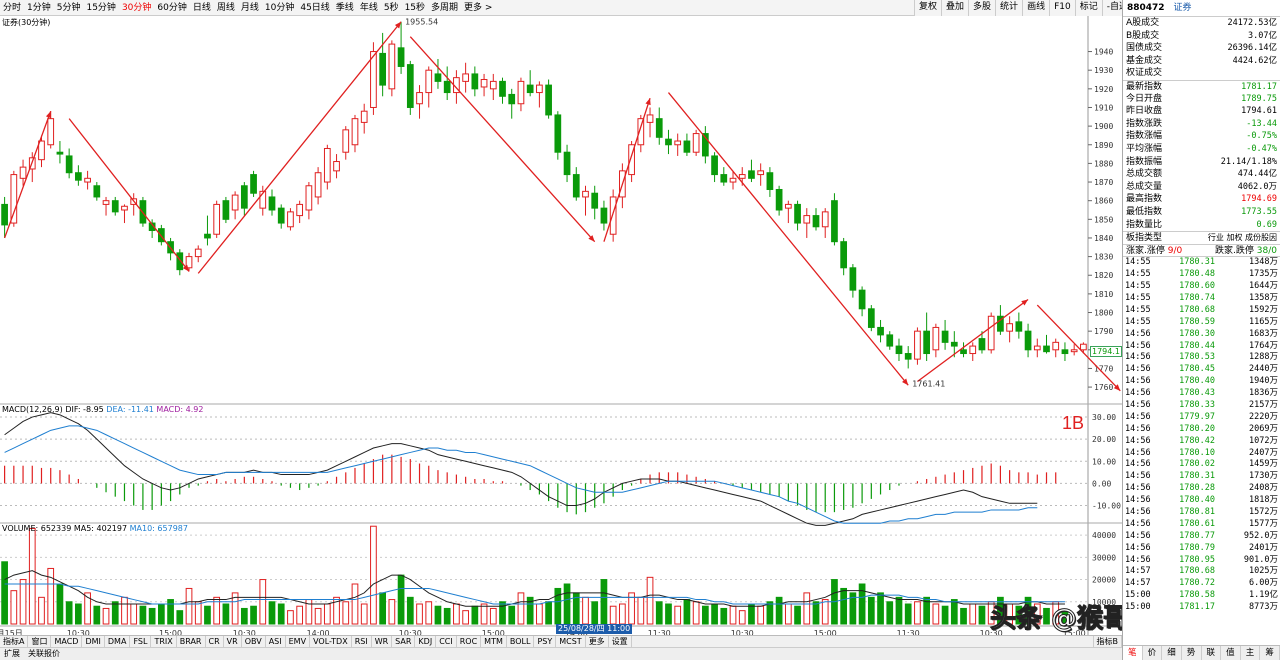  Describe the element at coordinates (478, 7) in the screenshot. I see `period-tab: 更多 >` at that location.